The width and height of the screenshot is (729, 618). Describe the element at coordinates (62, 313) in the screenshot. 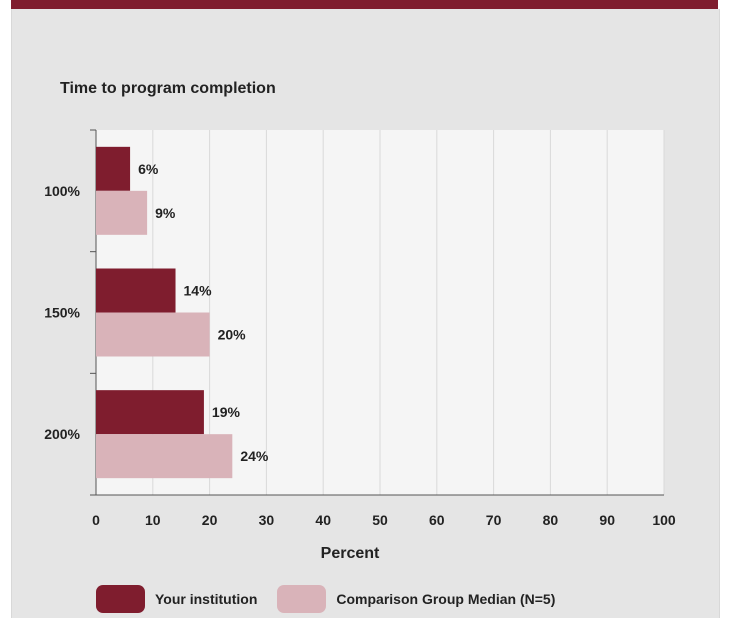

I see `y-category-label: 150%` at that location.